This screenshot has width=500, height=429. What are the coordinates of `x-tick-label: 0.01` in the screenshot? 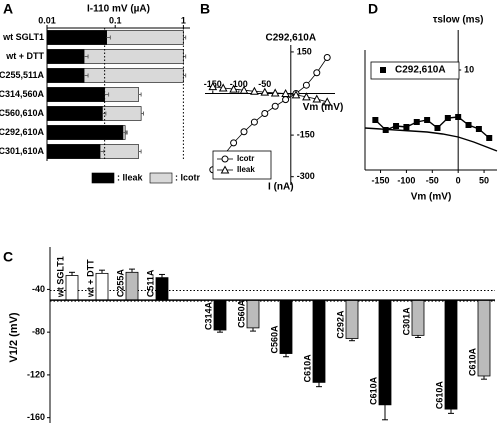 It's located at (47, 20).